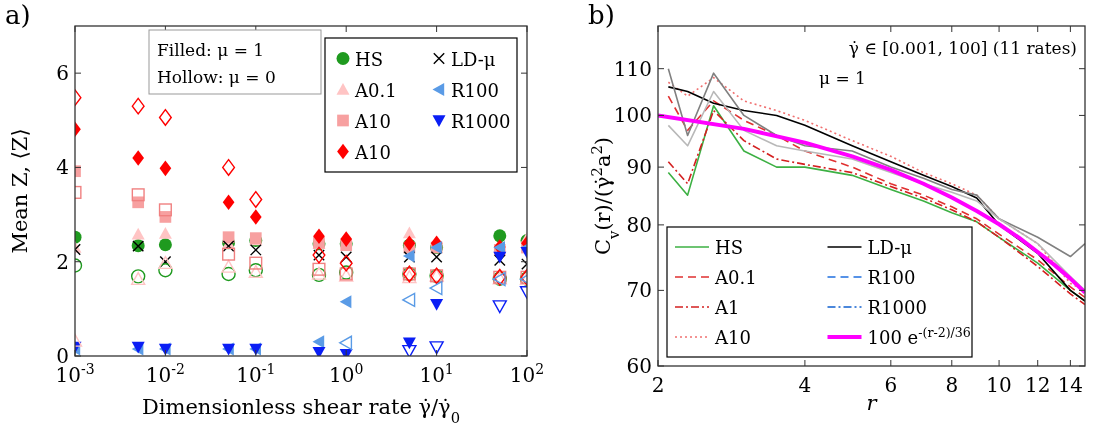 The image size is (1093, 442). Describe the element at coordinates (18, 15) in the screenshot. I see `chart-title: a)` at that location.